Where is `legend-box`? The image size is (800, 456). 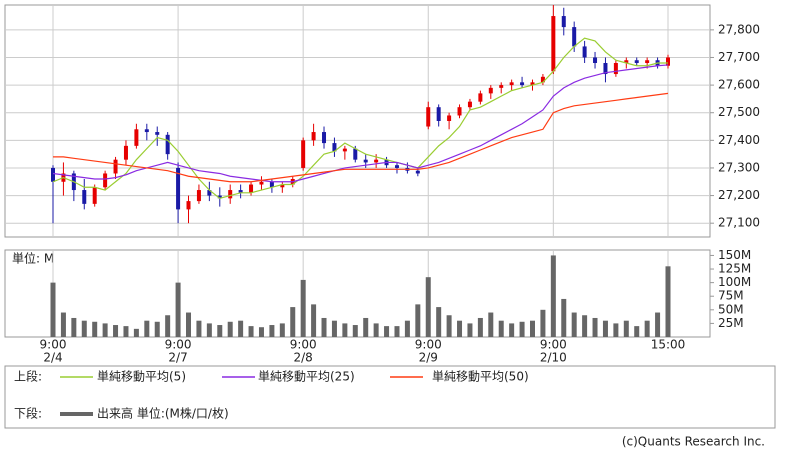 legend-box is located at coordinates (390, 397).